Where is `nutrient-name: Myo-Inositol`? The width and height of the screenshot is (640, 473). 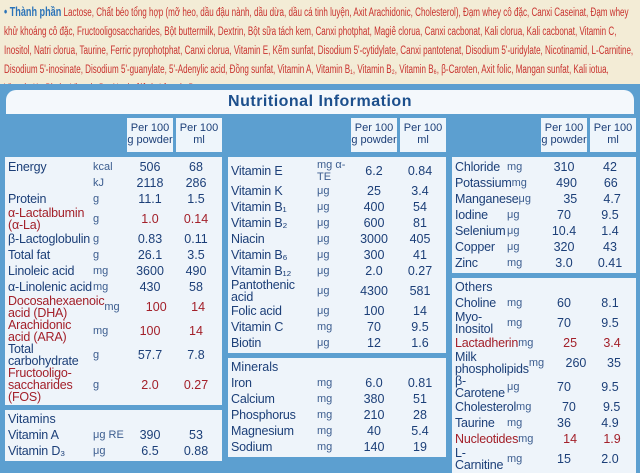
nutrient-name: Myo-Inositol is located at coordinates (474, 323).